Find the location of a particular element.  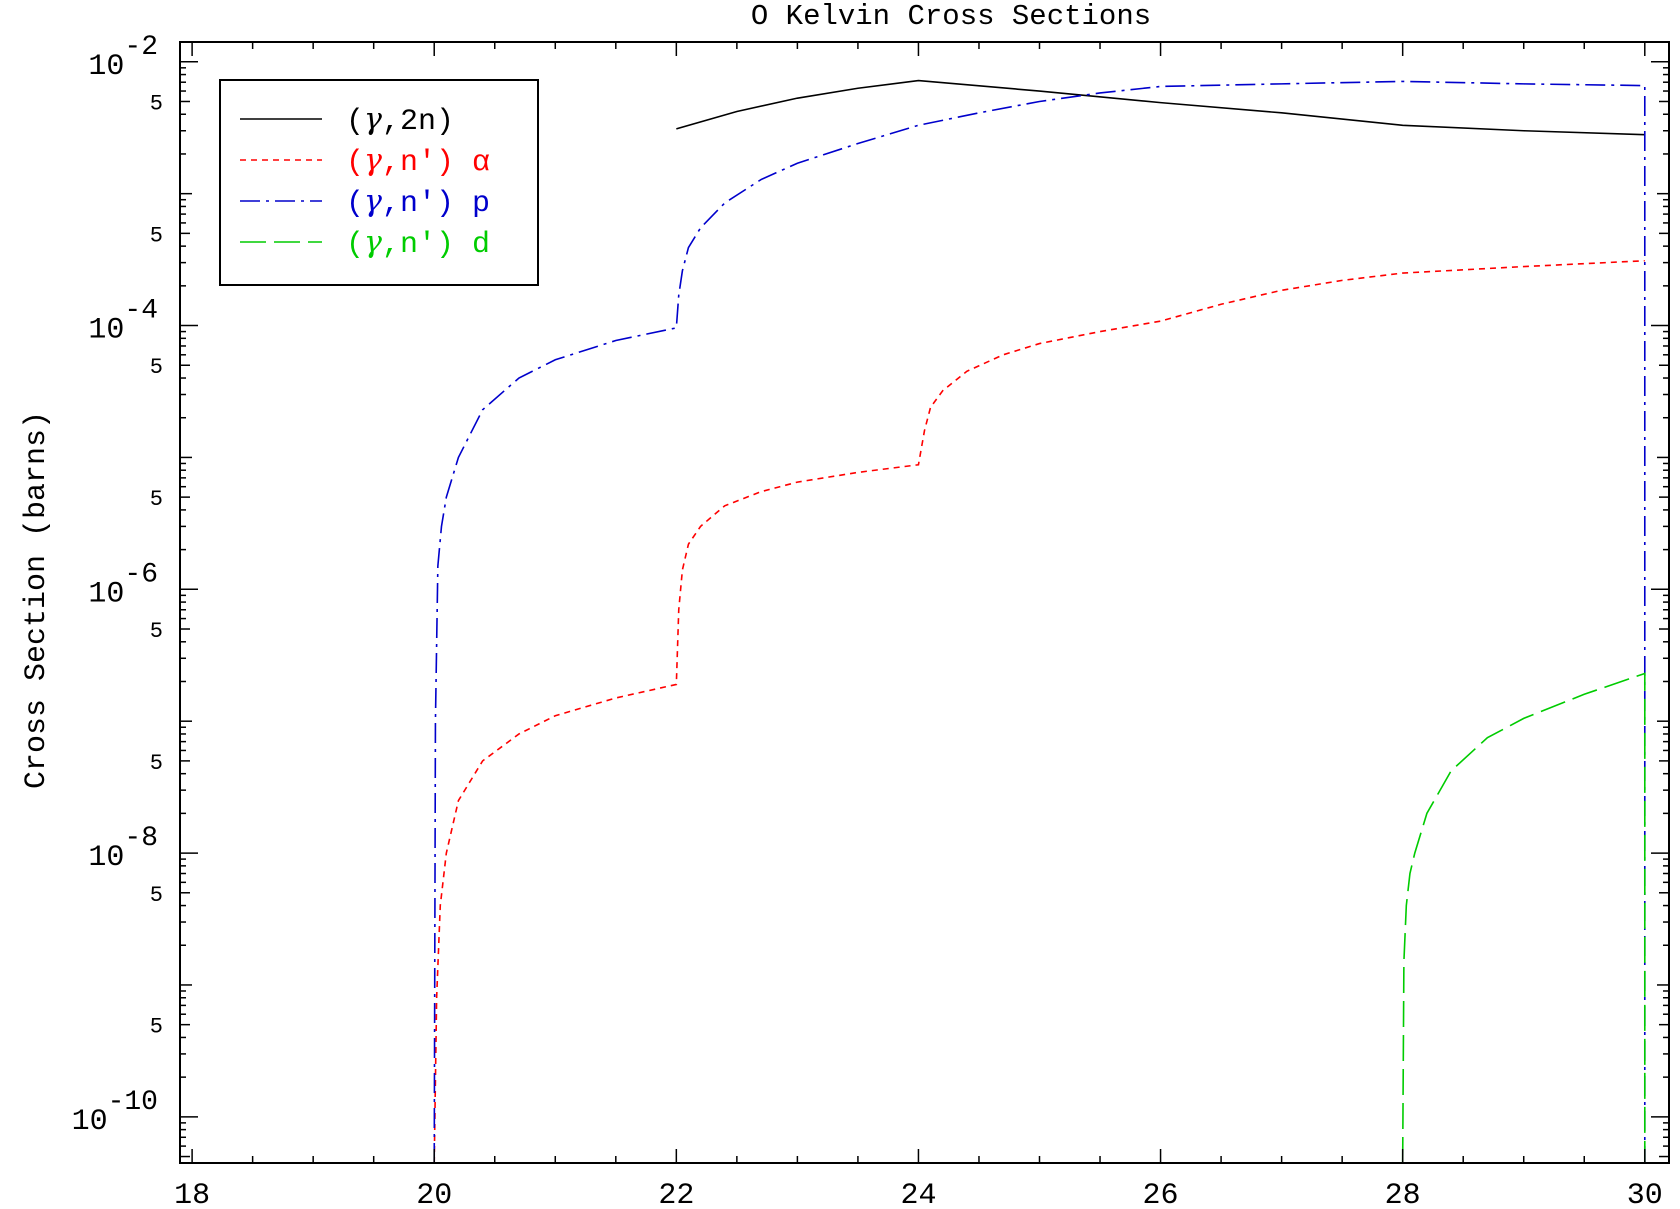

y-decade-label: 10-8 is located at coordinates (123, 849).